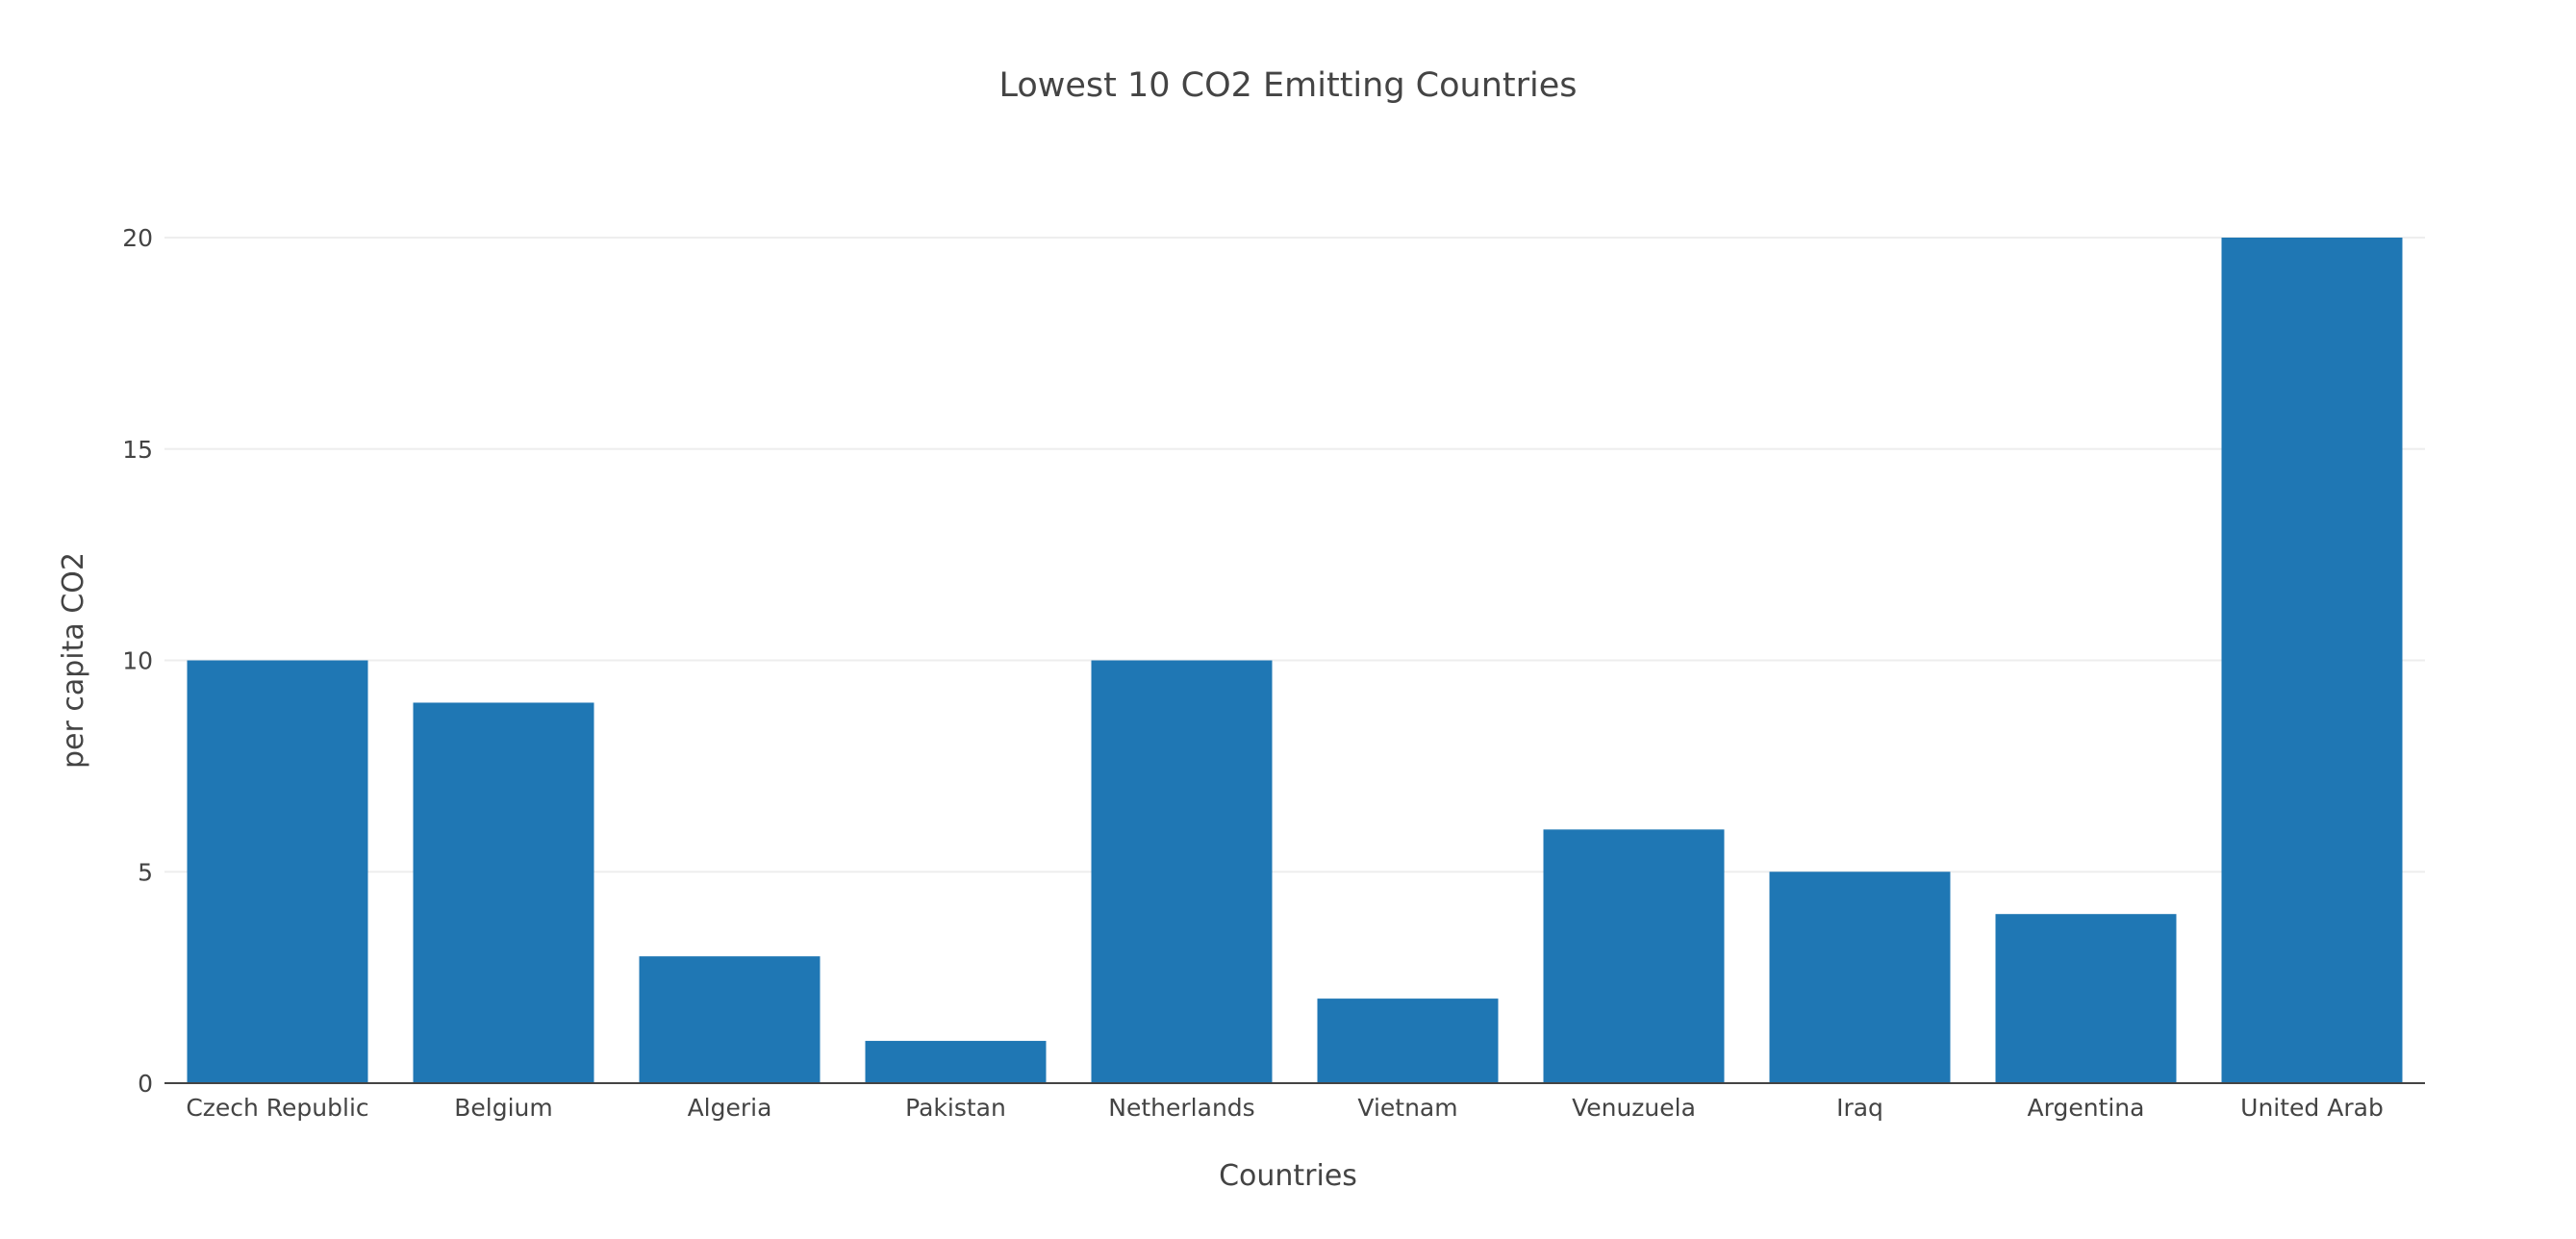  Describe the element at coordinates (138, 450) in the screenshot. I see `y-tick-label: 15` at that location.